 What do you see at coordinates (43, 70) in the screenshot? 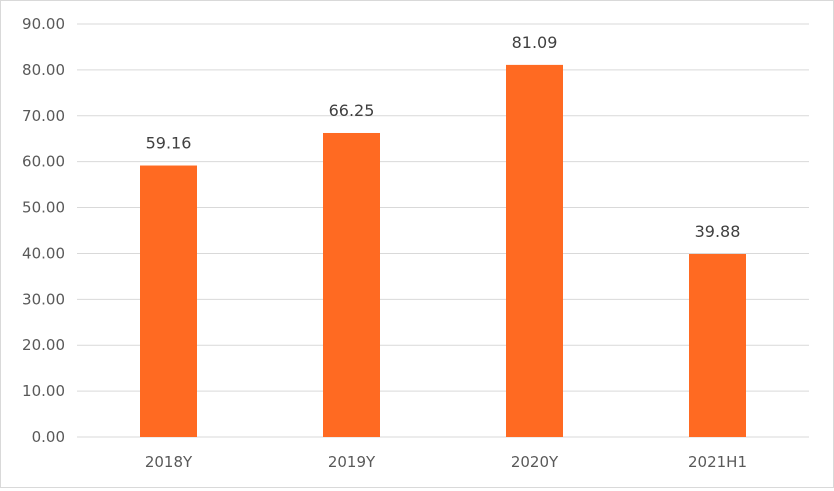
I see `y-tick-label: 80.00` at bounding box center [43, 70].